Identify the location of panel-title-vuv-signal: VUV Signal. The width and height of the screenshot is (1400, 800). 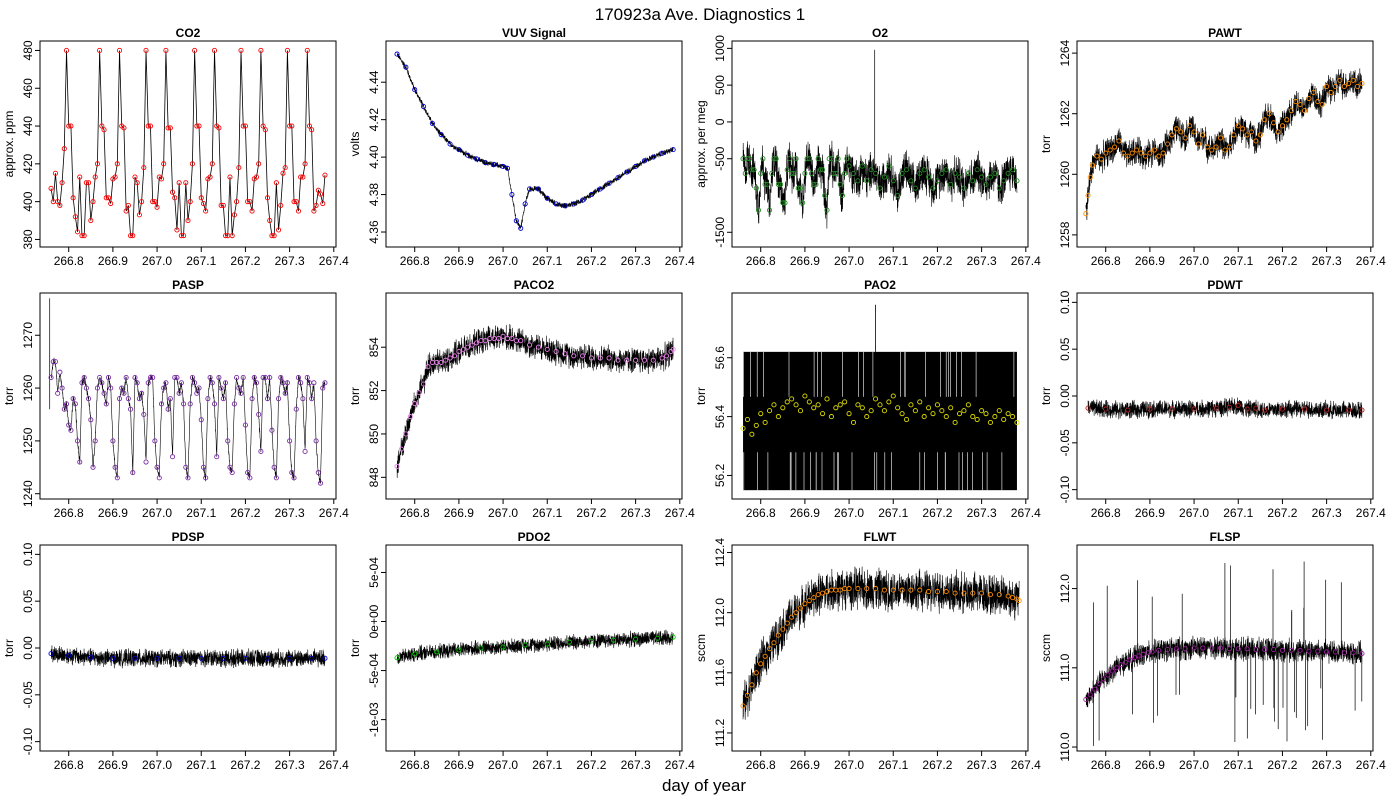
(534, 33).